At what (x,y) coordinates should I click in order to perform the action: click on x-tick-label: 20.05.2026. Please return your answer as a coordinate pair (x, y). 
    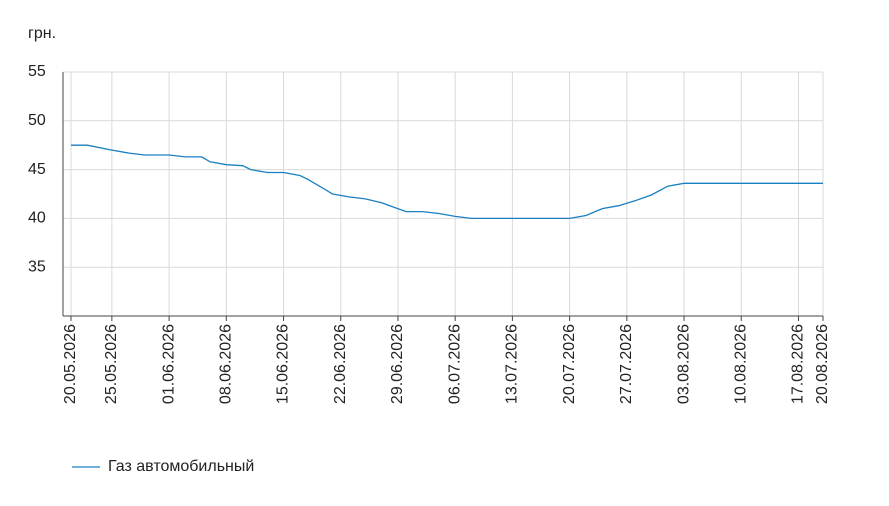
    Looking at the image, I should click on (70, 364).